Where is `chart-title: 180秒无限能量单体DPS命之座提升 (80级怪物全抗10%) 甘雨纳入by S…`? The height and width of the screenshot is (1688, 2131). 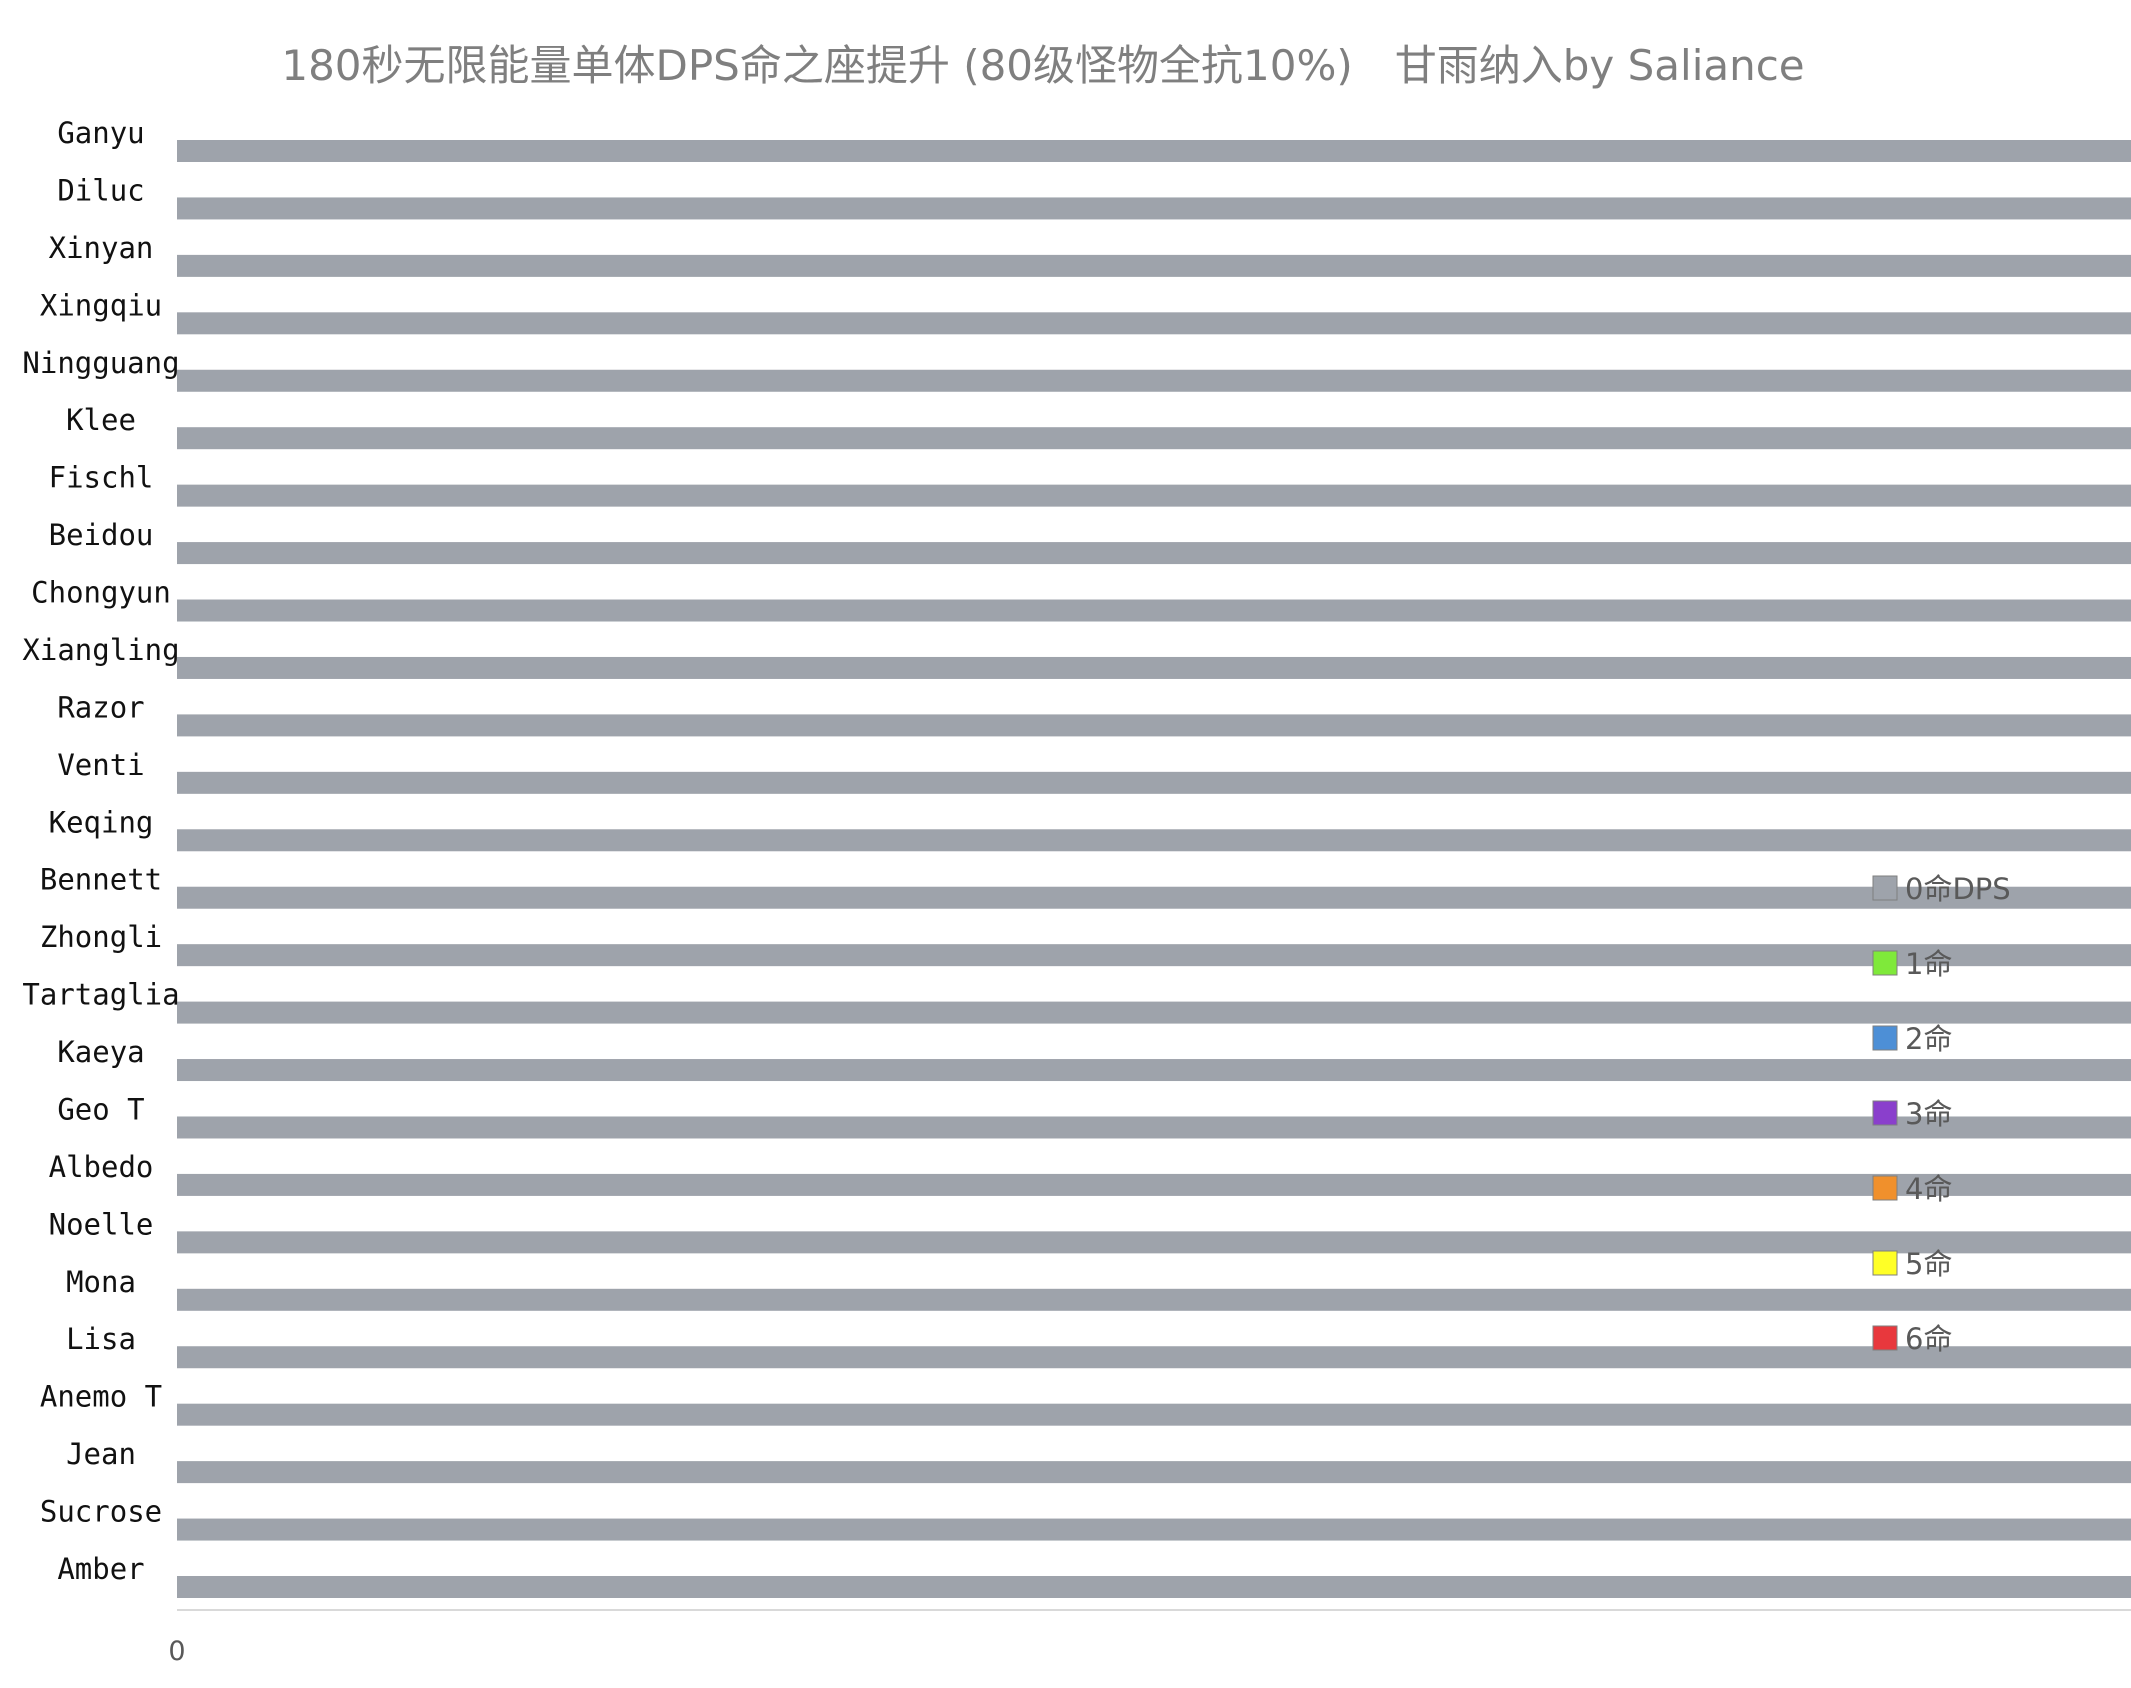 chart-title: 180秒无限能量单体DPS命之座提升 (80级怪物全抗10%) 甘雨纳入by S… is located at coordinates (1042, 65).